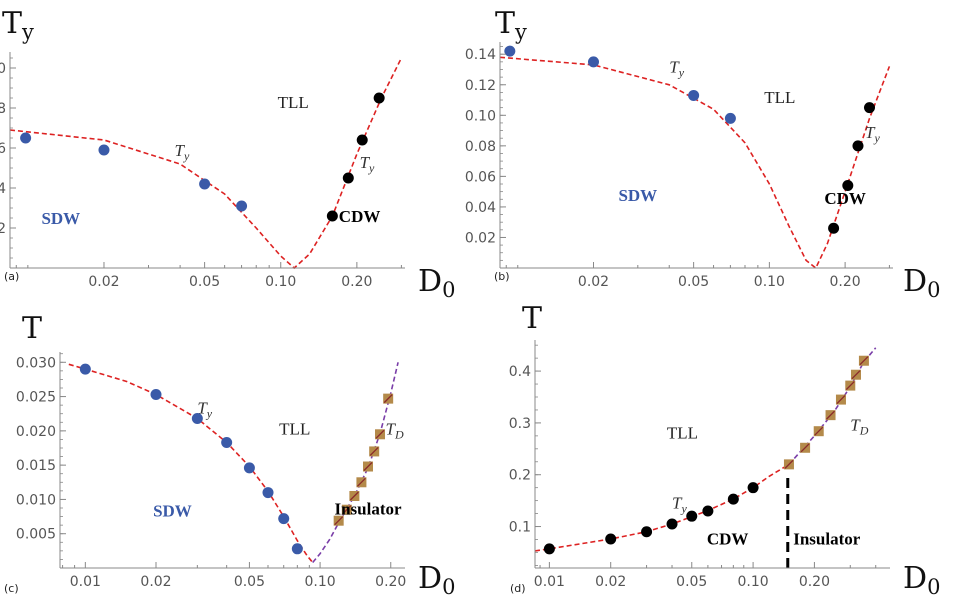 The image size is (957, 603). Describe the element at coordinates (356, 282) in the screenshot. I see `panel-a-x-tick-label: 0.20` at that location.